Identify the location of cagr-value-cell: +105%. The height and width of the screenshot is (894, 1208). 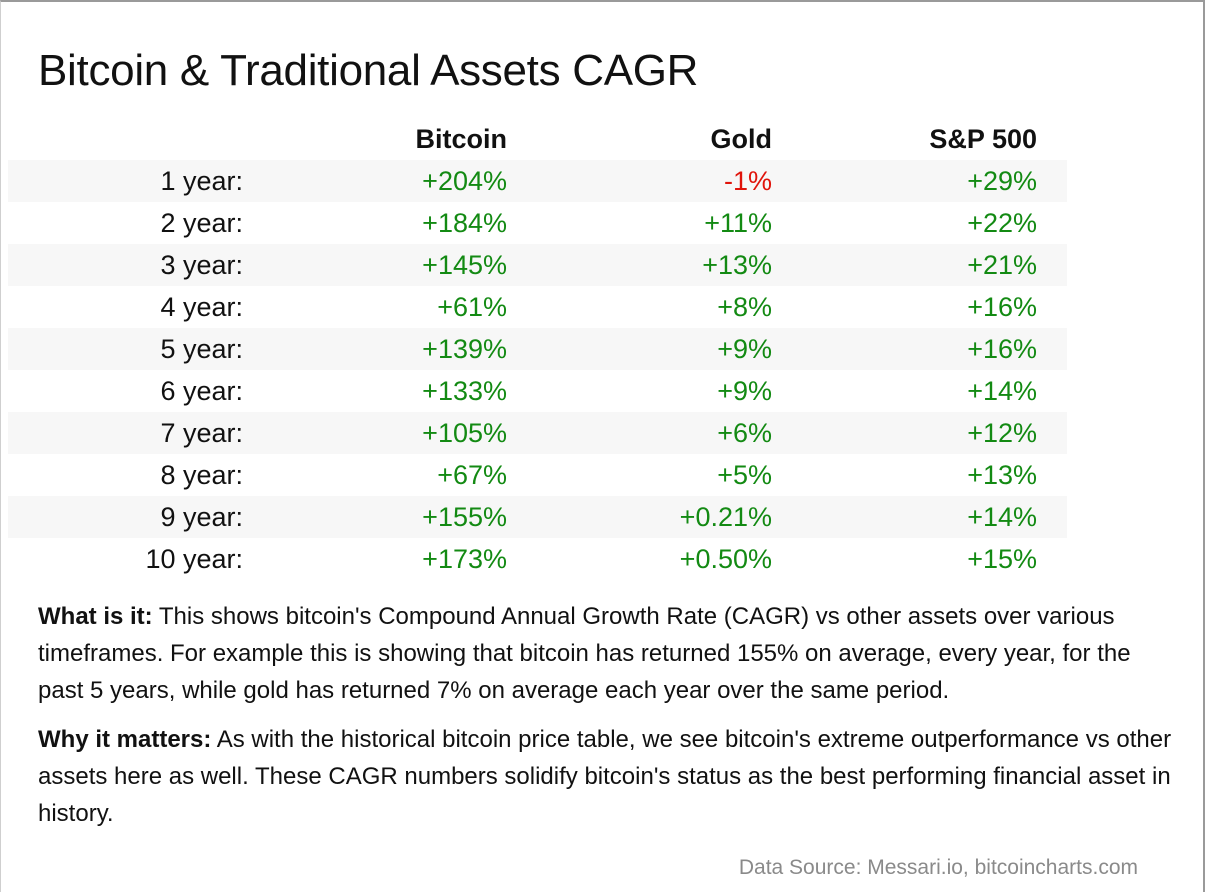
(375, 433).